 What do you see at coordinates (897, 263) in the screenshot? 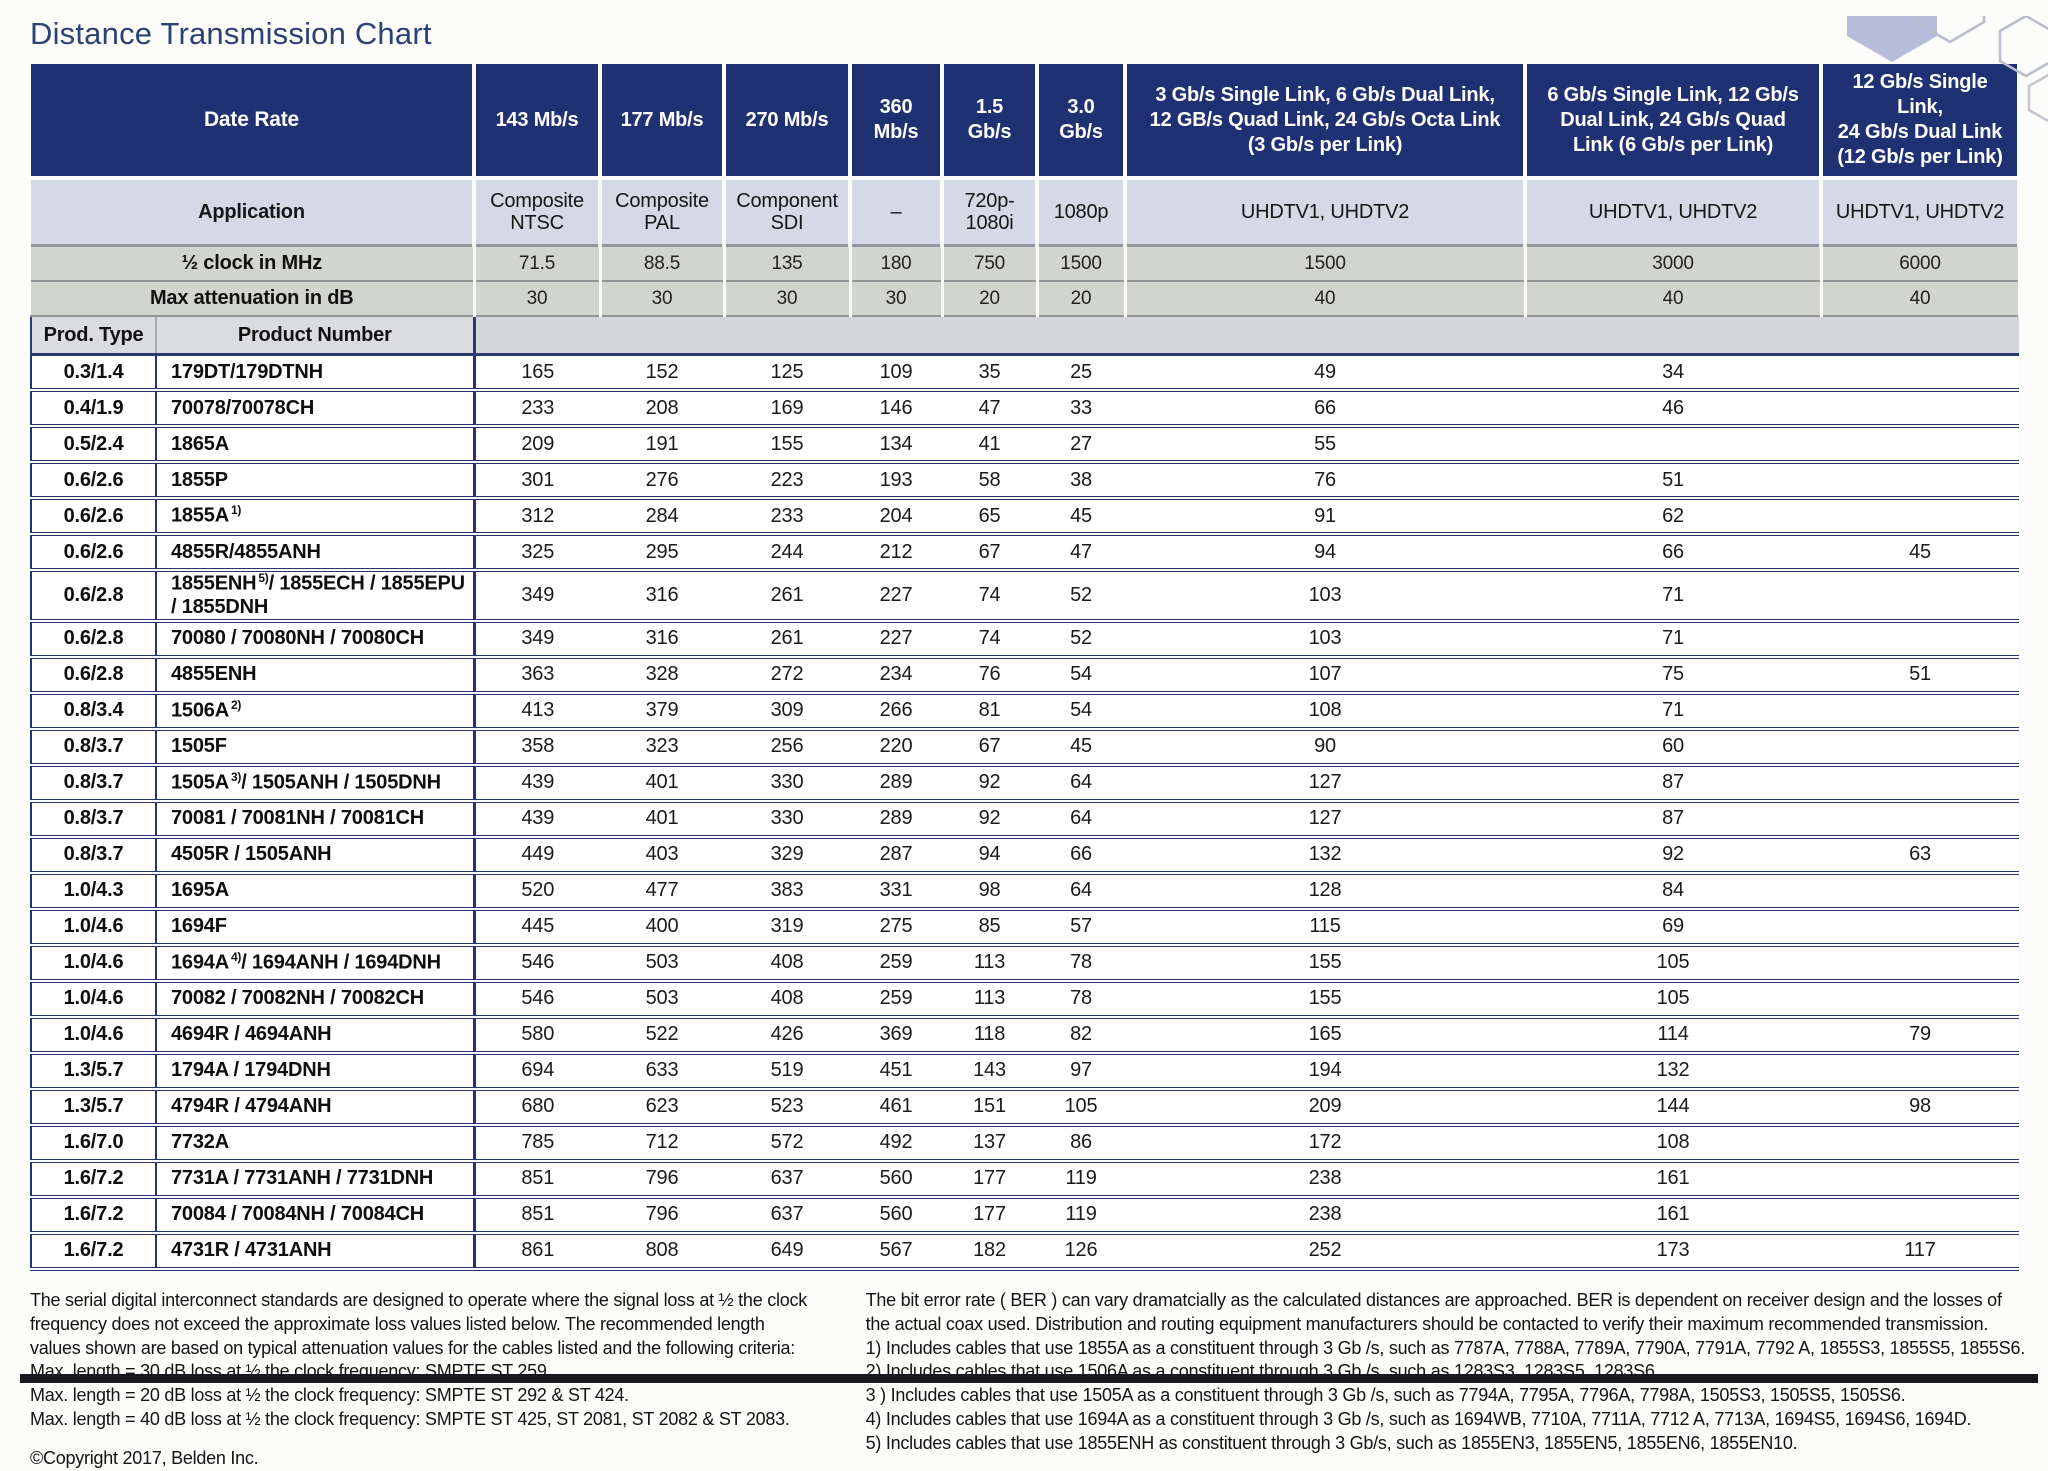
I see `half-clock-value-cell: 180` at bounding box center [897, 263].